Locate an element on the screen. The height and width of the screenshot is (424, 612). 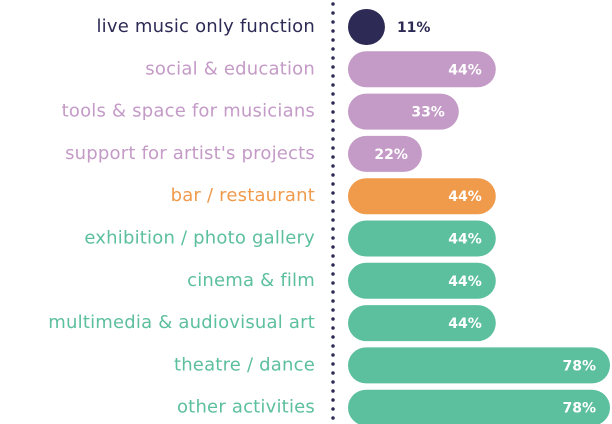
category-label: other activities is located at coordinates (246, 407).